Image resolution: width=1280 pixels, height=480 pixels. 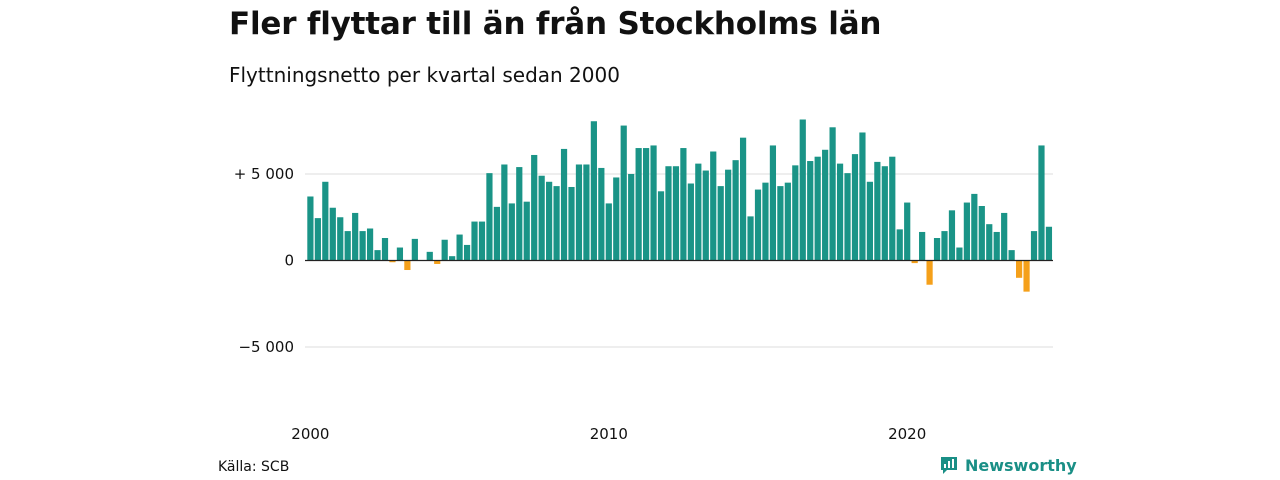 I want to click on y-tick-label: −5 000, so click(x=266, y=347).